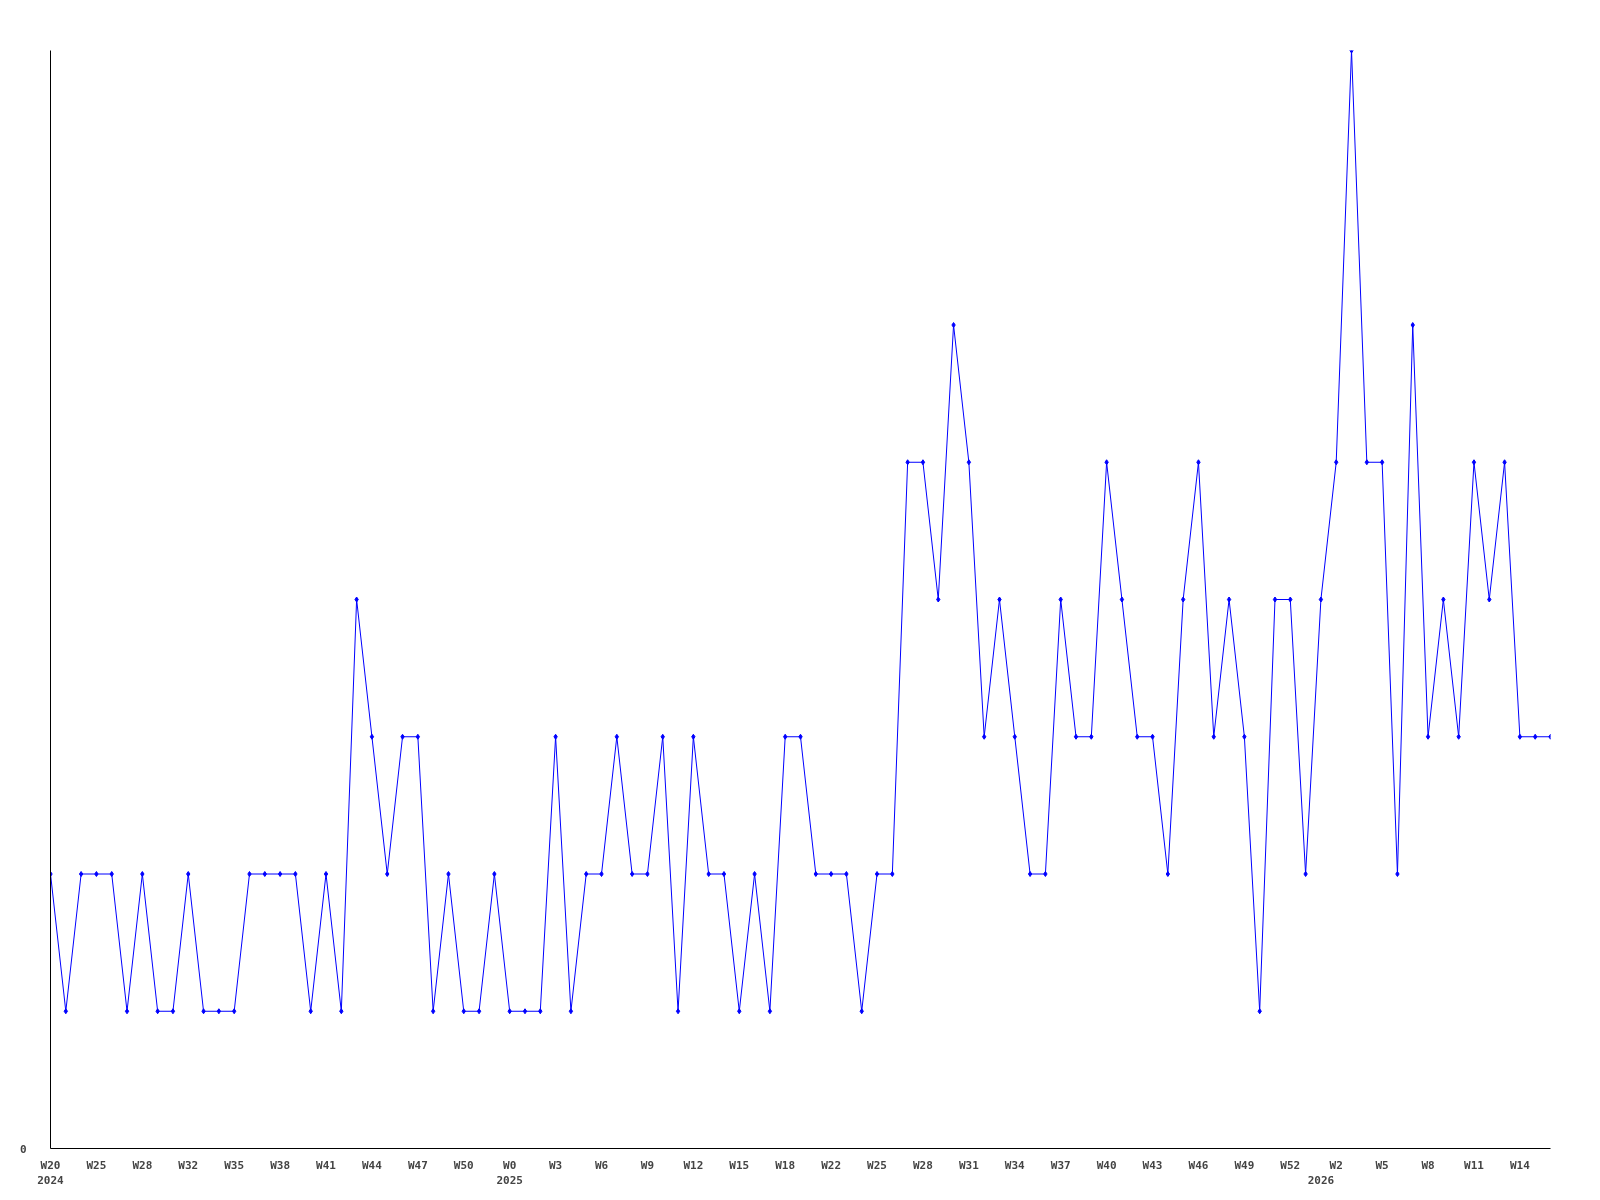 The image size is (1600, 1200). Describe the element at coordinates (693, 1165) in the screenshot. I see `x-tick-label: W12` at that location.